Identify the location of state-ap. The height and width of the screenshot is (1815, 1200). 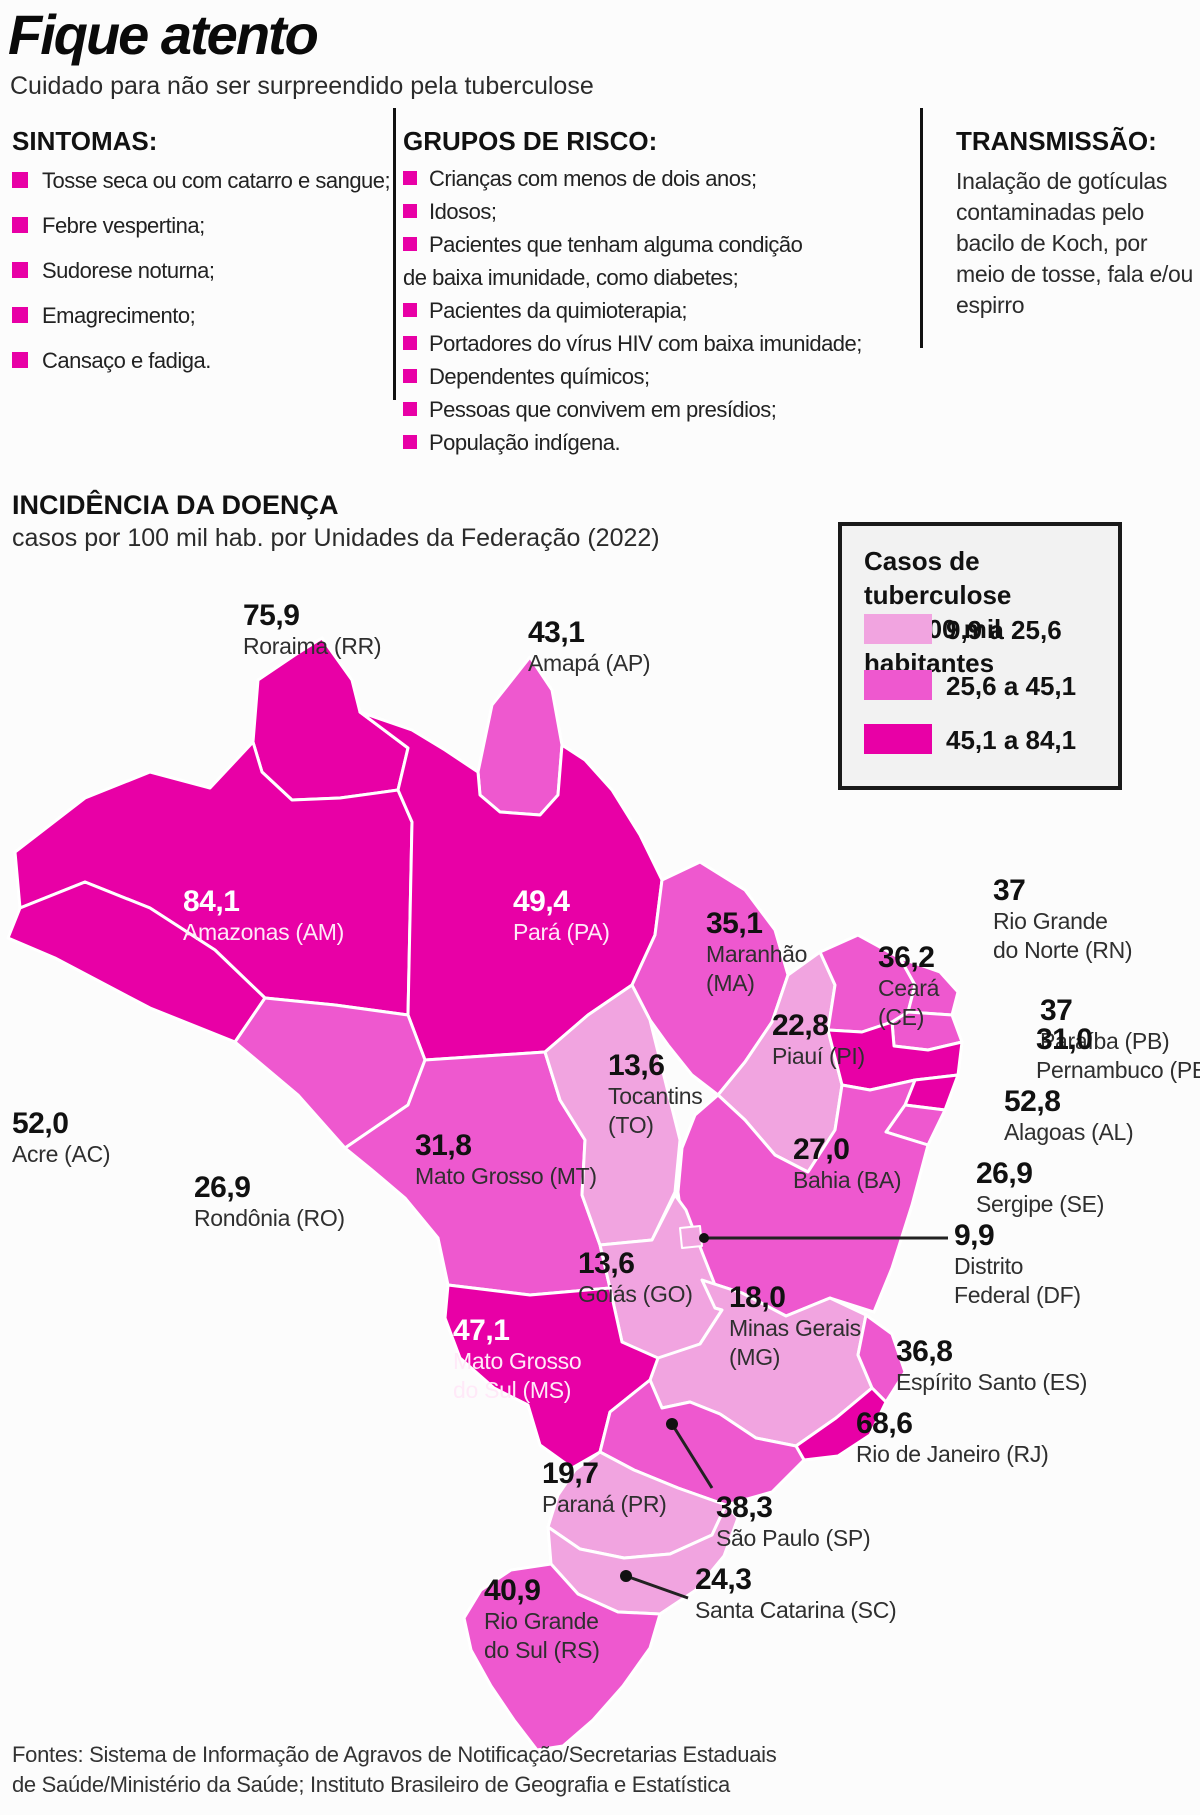
(520, 736).